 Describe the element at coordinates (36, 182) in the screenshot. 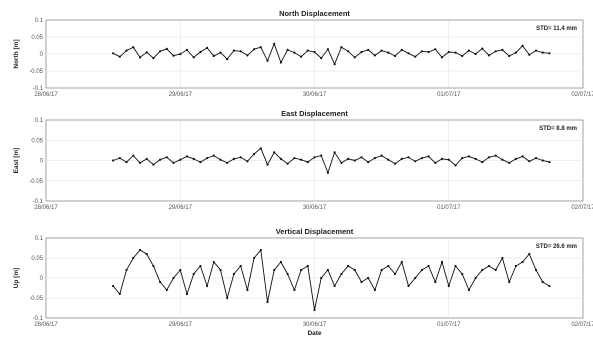

I see `y-tick-label: -0.05` at that location.